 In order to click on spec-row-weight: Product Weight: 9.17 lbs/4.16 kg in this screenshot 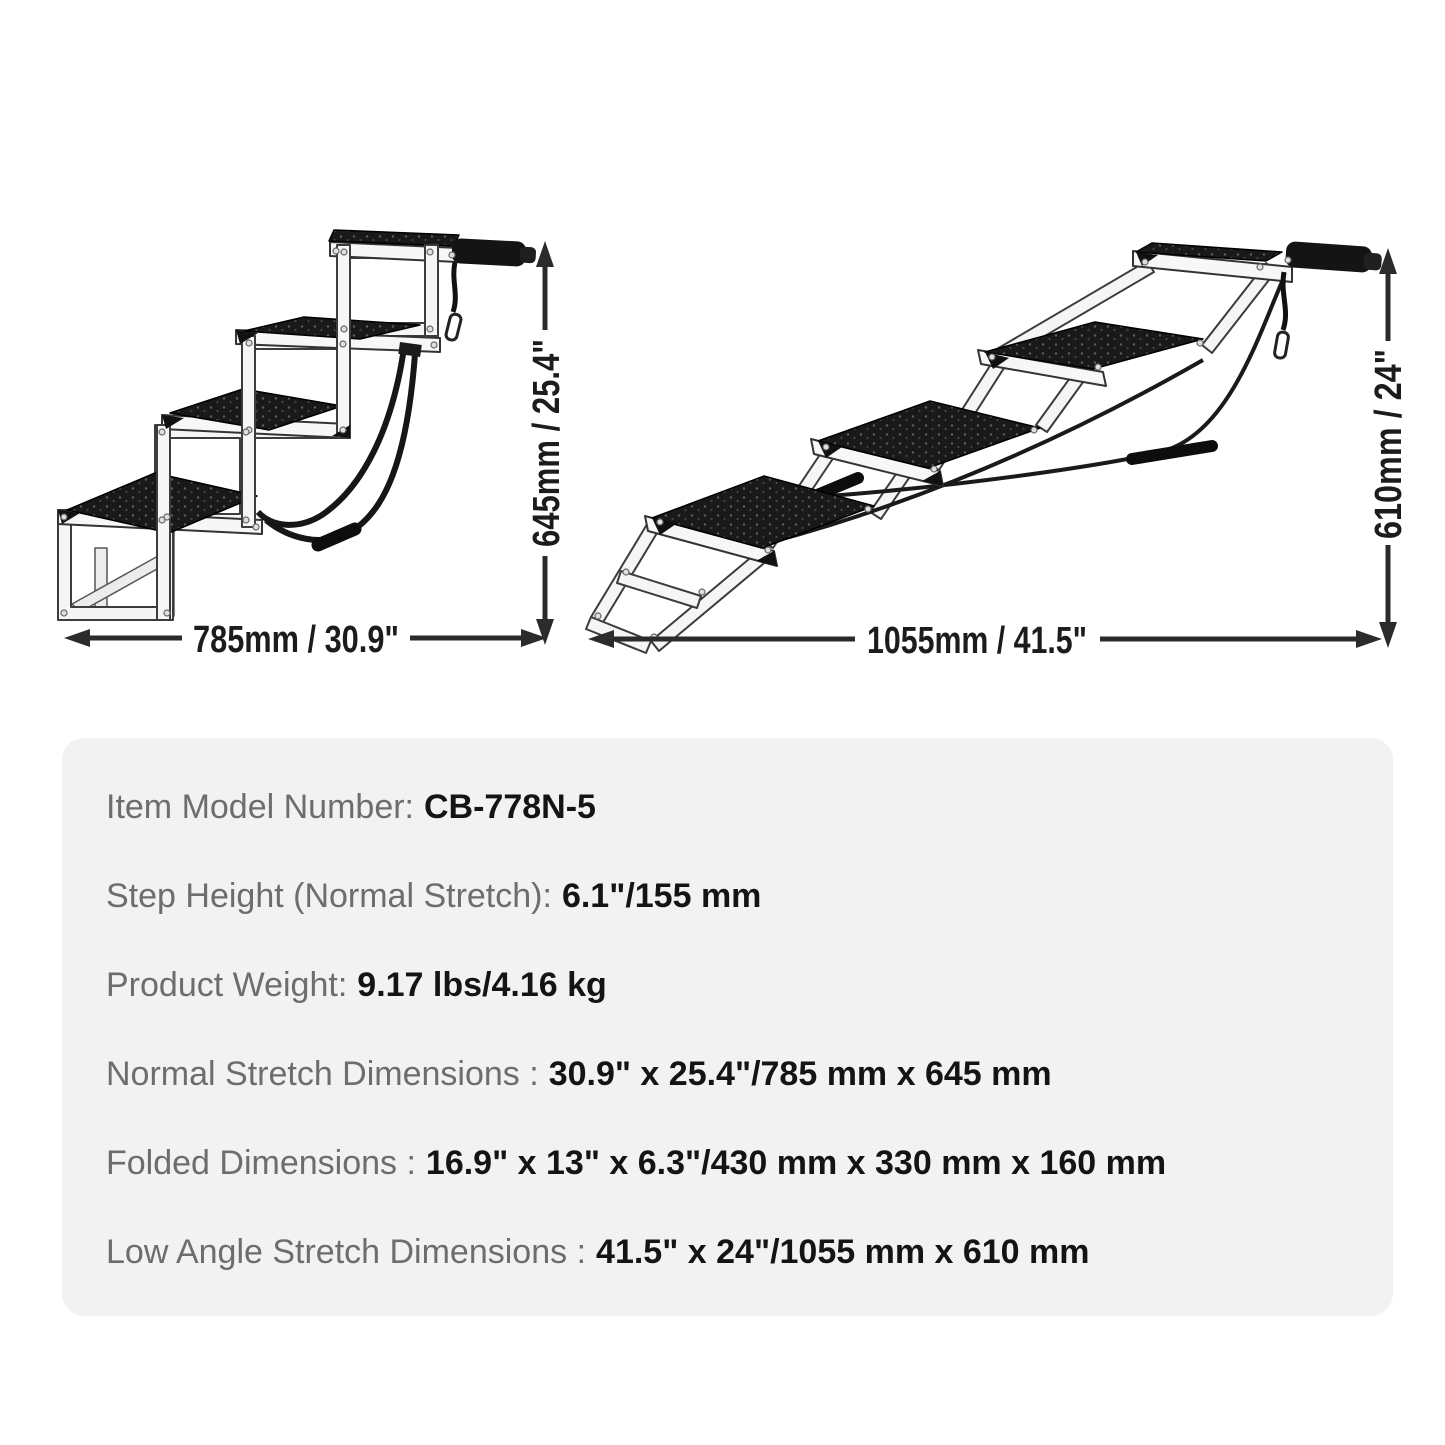, I will do `click(729, 985)`.